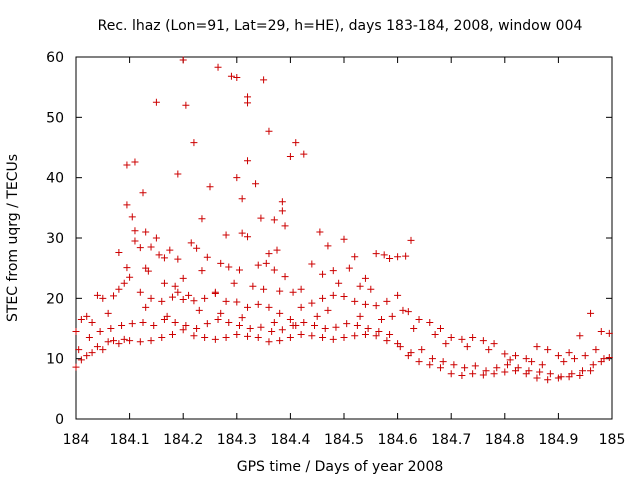  Describe the element at coordinates (344, 440) in the screenshot. I see `x-tick-label: 184.5` at that location.